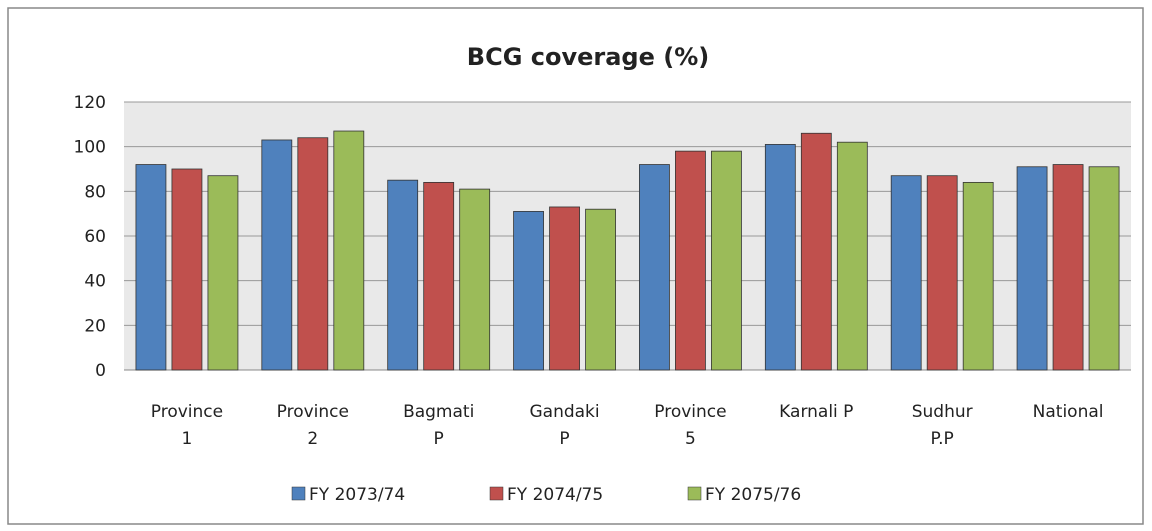 Image resolution: width=1152 pixels, height=531 pixels. What do you see at coordinates (90, 103) in the screenshot?
I see `y-tick-label: 120` at bounding box center [90, 103].